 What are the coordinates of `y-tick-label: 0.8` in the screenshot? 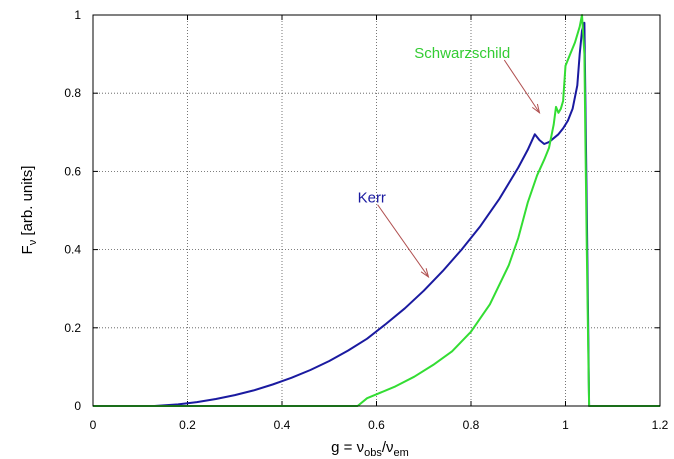 It's located at (72, 93).